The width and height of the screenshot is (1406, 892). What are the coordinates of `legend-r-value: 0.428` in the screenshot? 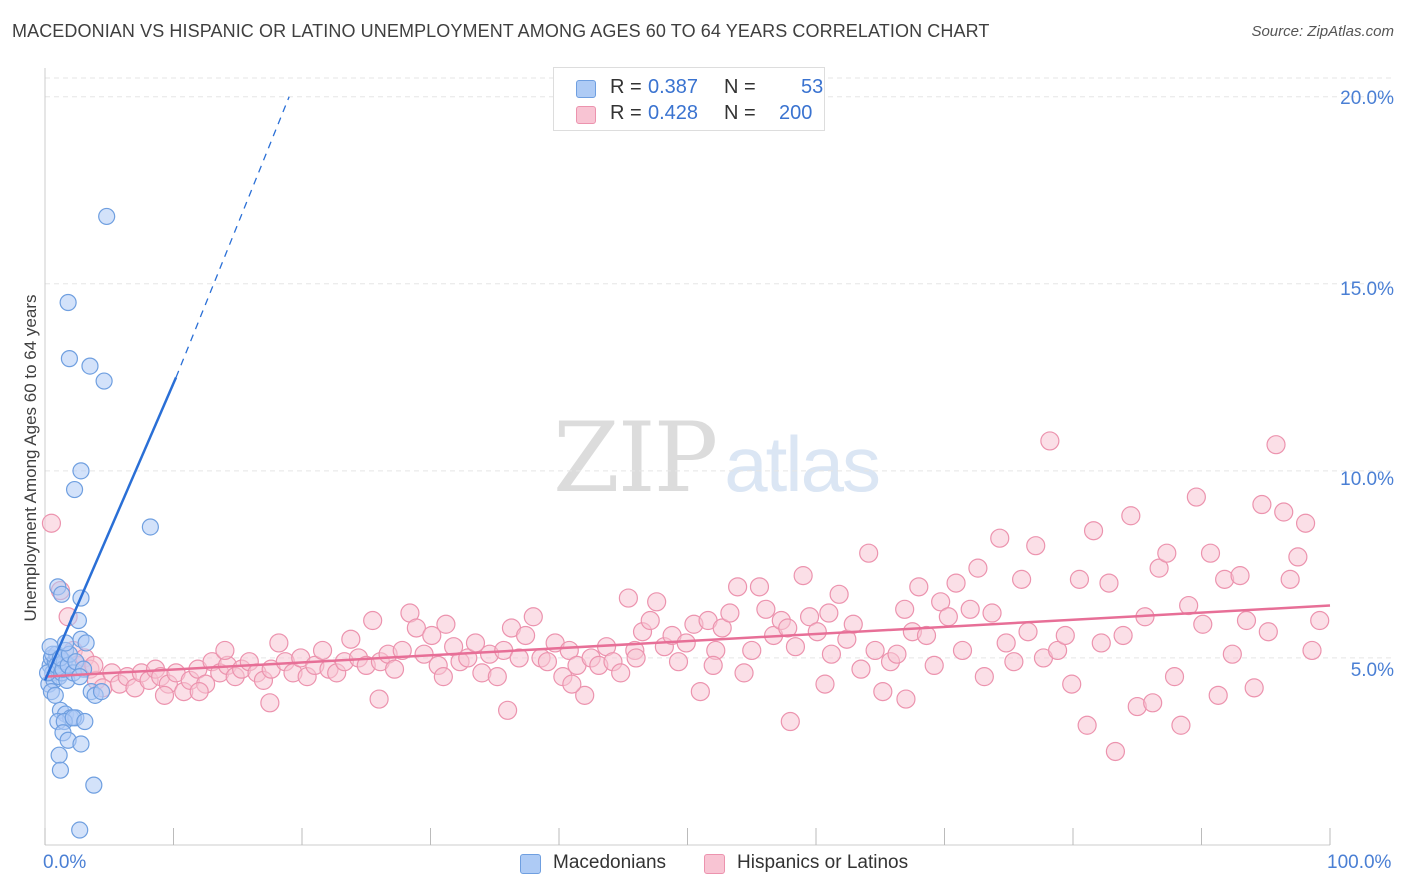 It's located at (673, 113).